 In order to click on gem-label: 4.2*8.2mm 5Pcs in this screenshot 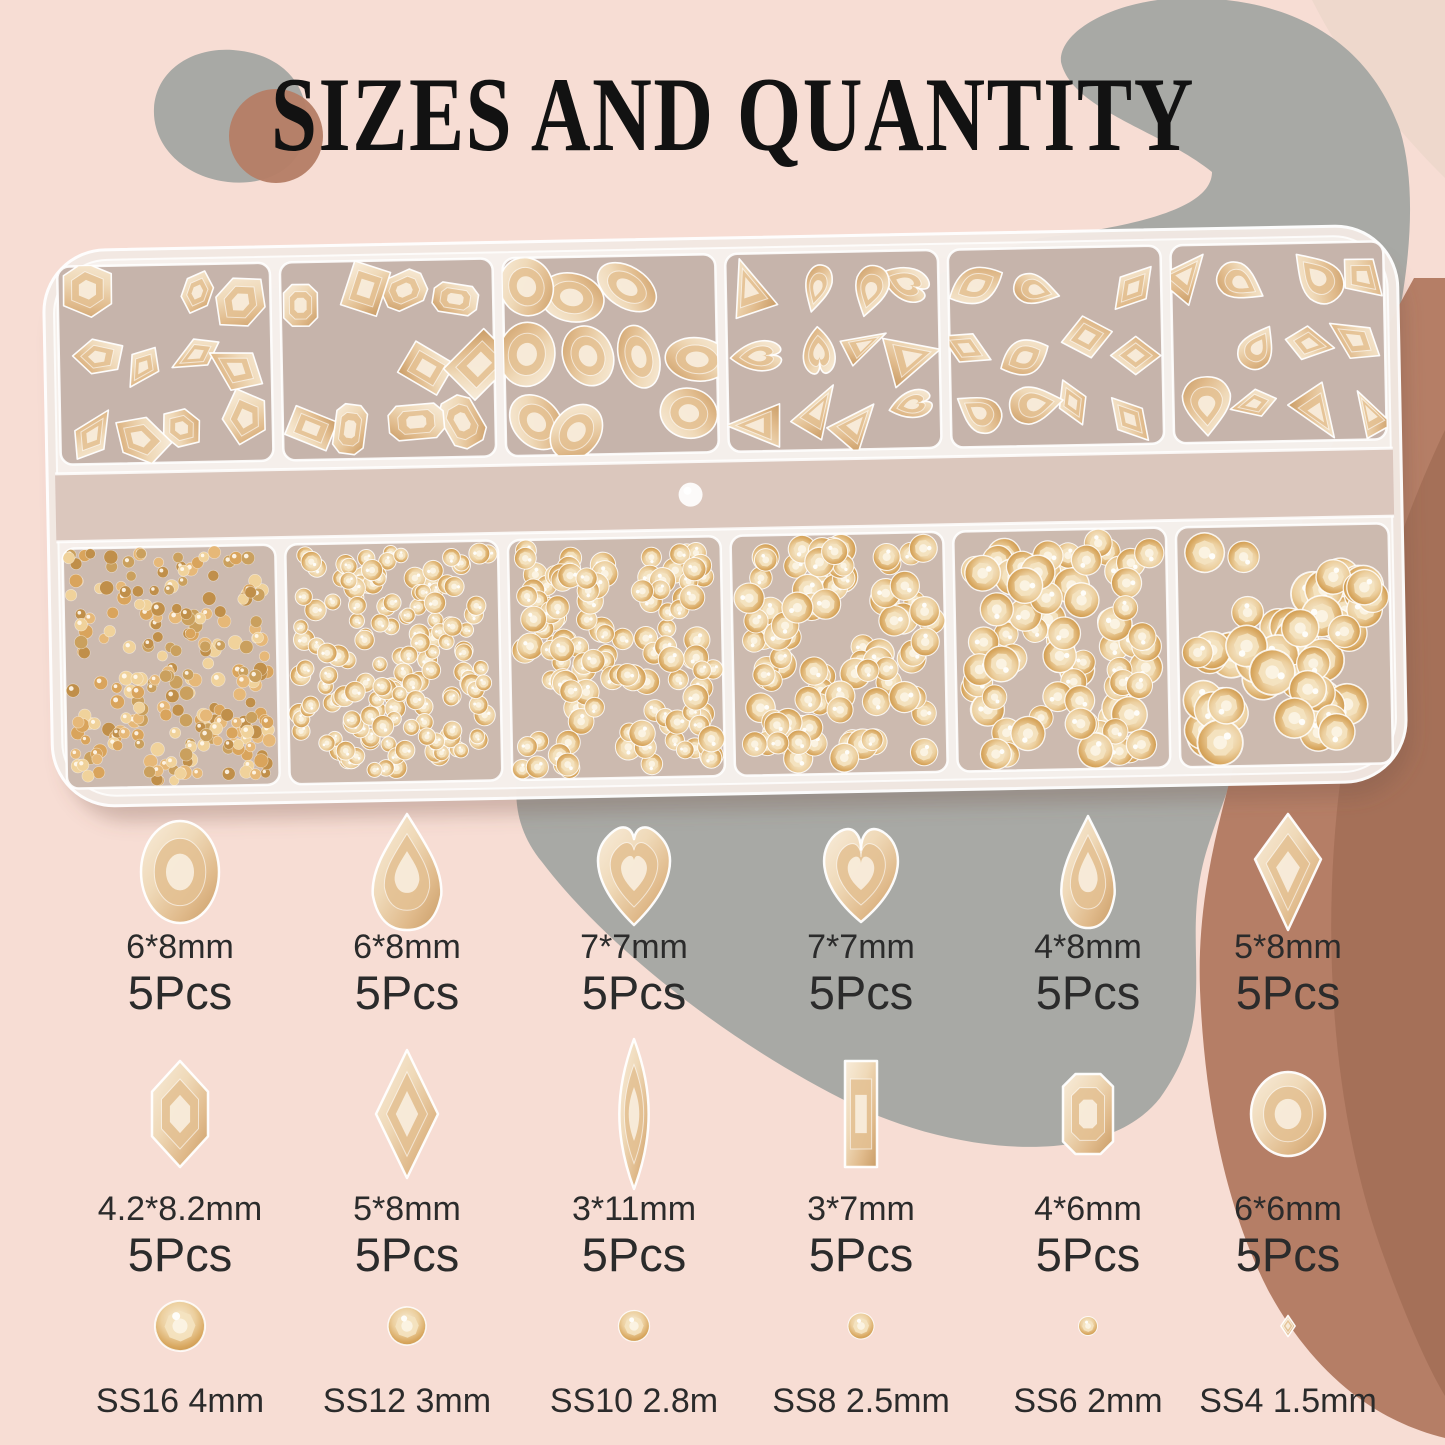, I will do `click(180, 1235)`.